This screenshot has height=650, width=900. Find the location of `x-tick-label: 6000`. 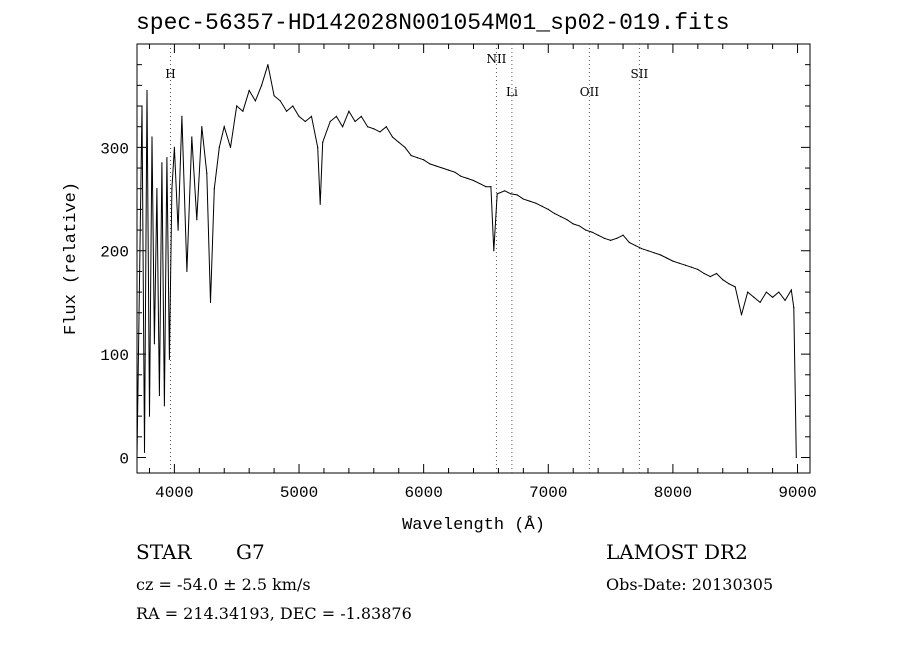

x-tick-label: 6000 is located at coordinates (423, 493).